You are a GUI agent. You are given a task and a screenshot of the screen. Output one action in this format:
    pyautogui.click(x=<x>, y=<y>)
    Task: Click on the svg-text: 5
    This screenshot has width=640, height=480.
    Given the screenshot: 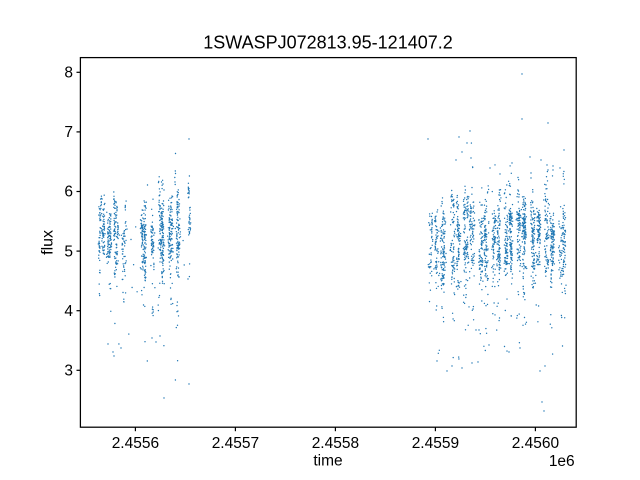 What is the action you would take?
    pyautogui.click(x=68, y=251)
    